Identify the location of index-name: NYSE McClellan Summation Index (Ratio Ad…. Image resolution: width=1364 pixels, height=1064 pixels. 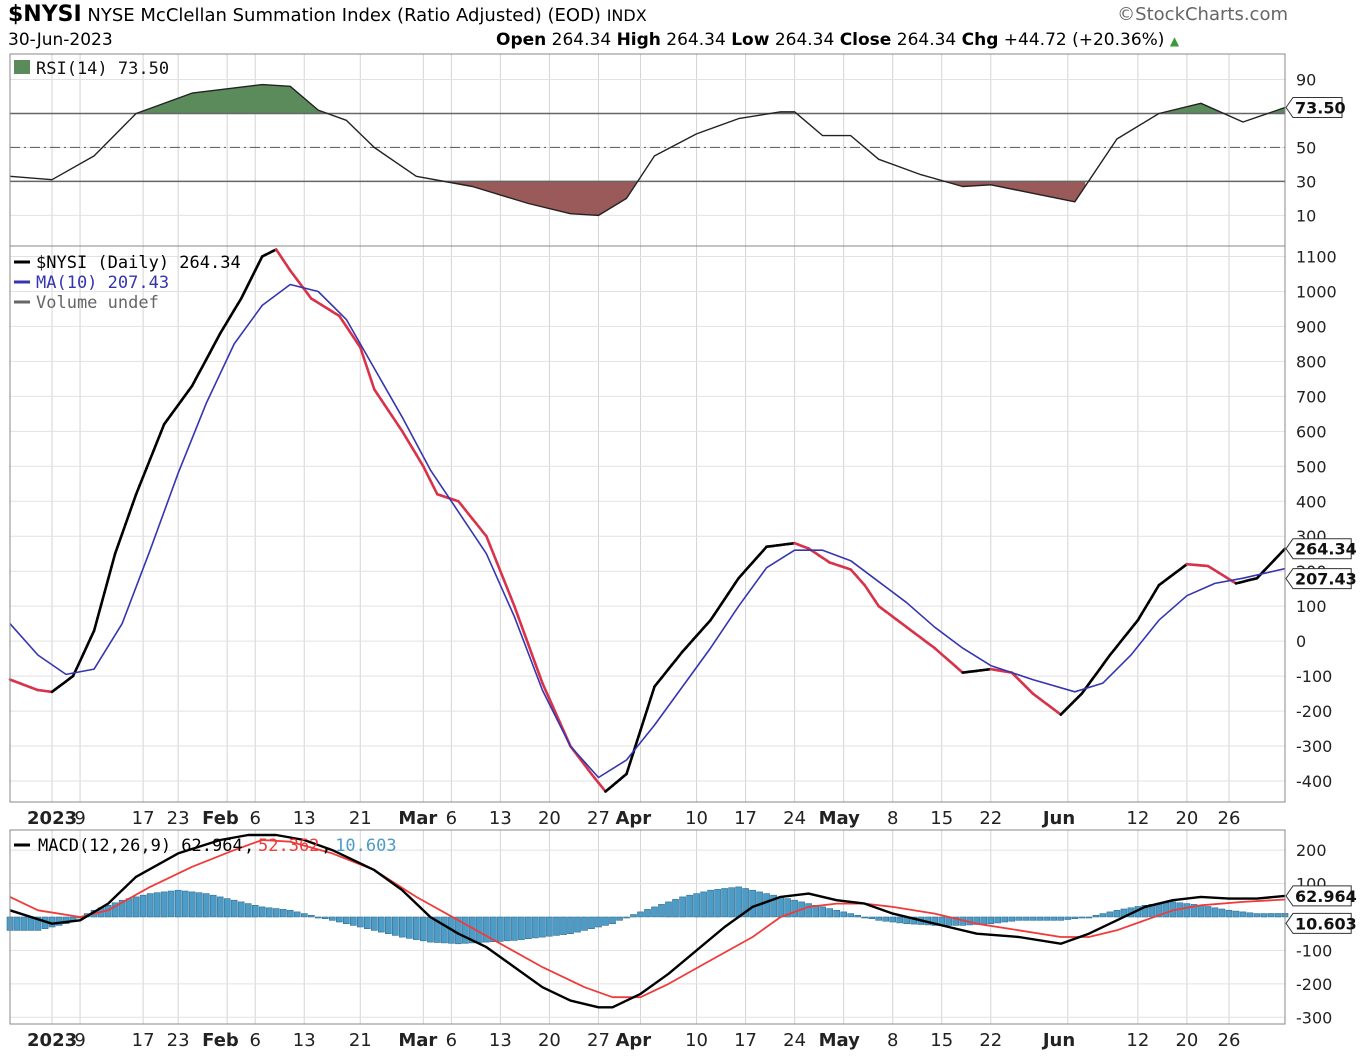
(344, 15).